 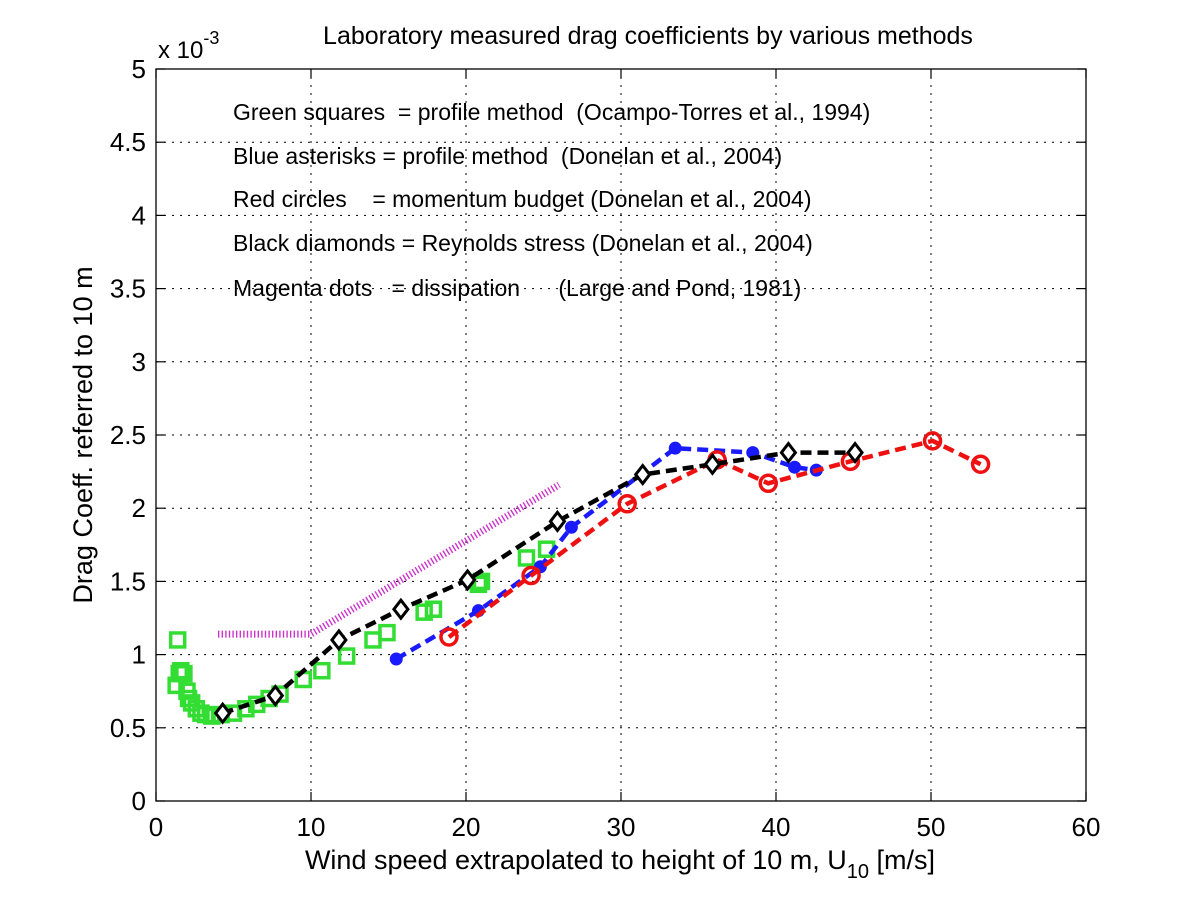 What do you see at coordinates (466, 827) in the screenshot?
I see `x-tick-label-2: 20` at bounding box center [466, 827].